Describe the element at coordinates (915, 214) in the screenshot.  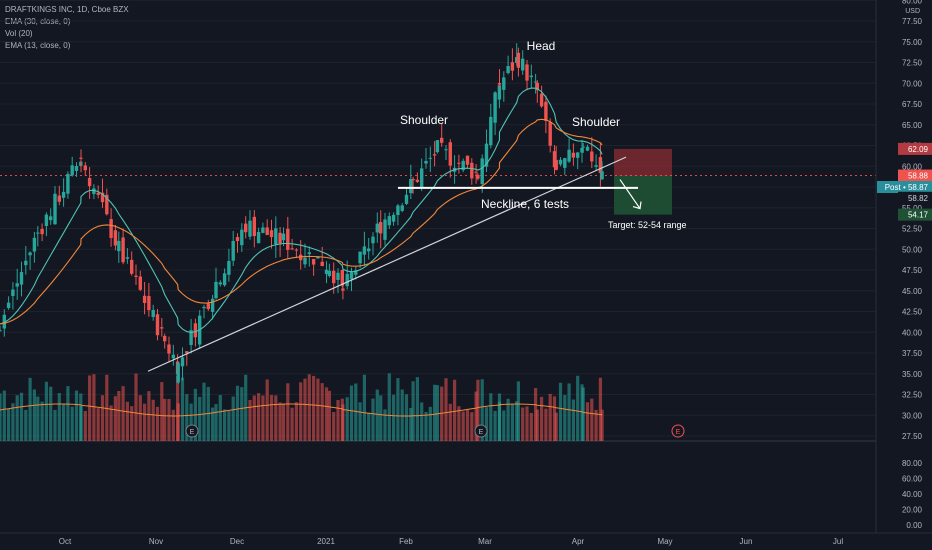
I see `target-price-tag-bg` at that location.